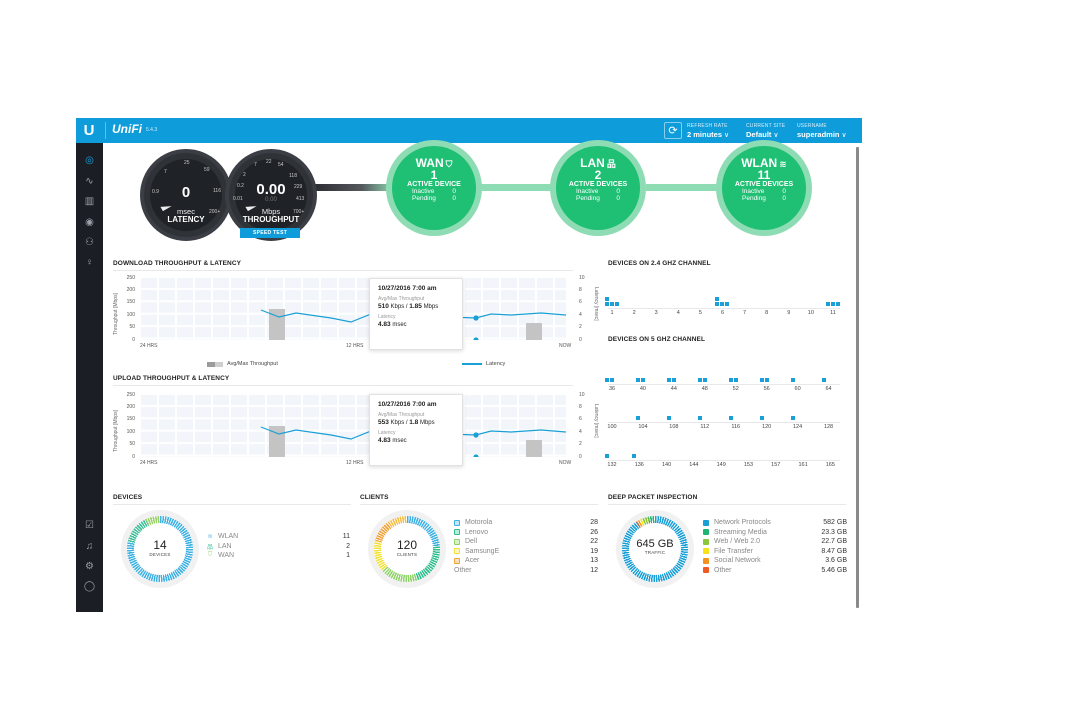 The height and width of the screenshot is (706, 1072). Describe the element at coordinates (278, 556) in the screenshot. I see `legend-item-wan: ⛉ WAN 1` at that location.